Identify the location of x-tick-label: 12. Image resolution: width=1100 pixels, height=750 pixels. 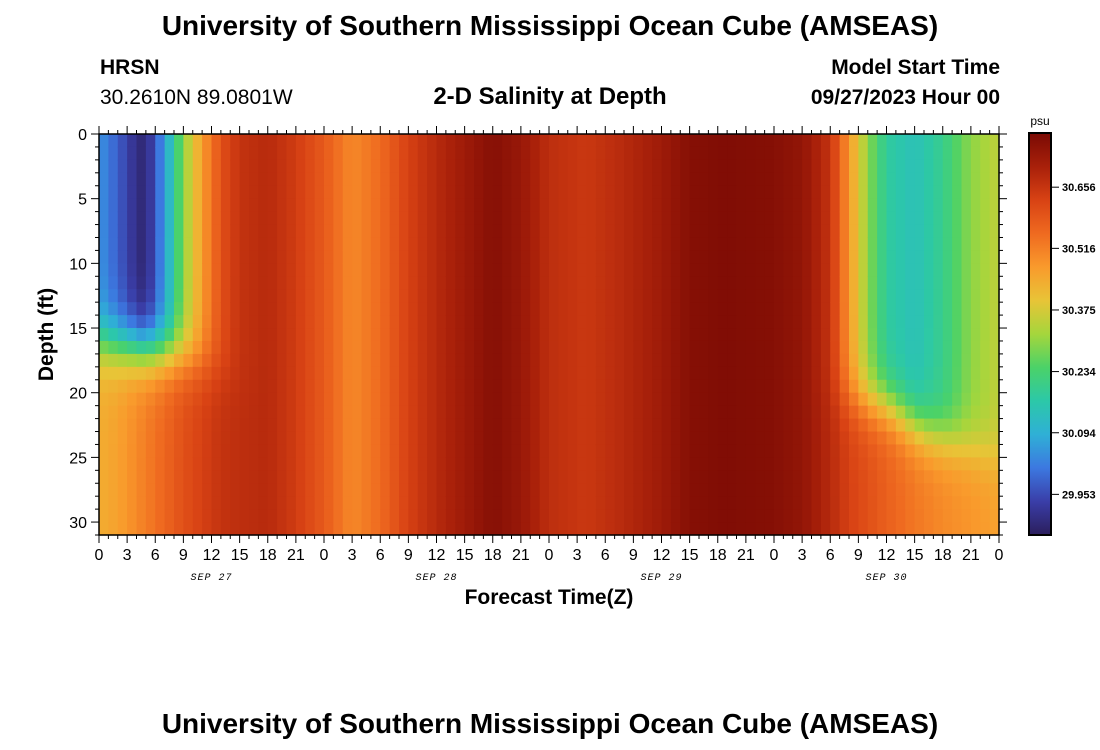
(887, 555).